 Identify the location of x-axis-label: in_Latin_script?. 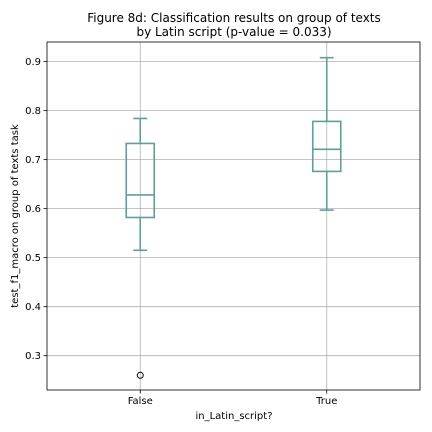
(233, 416).